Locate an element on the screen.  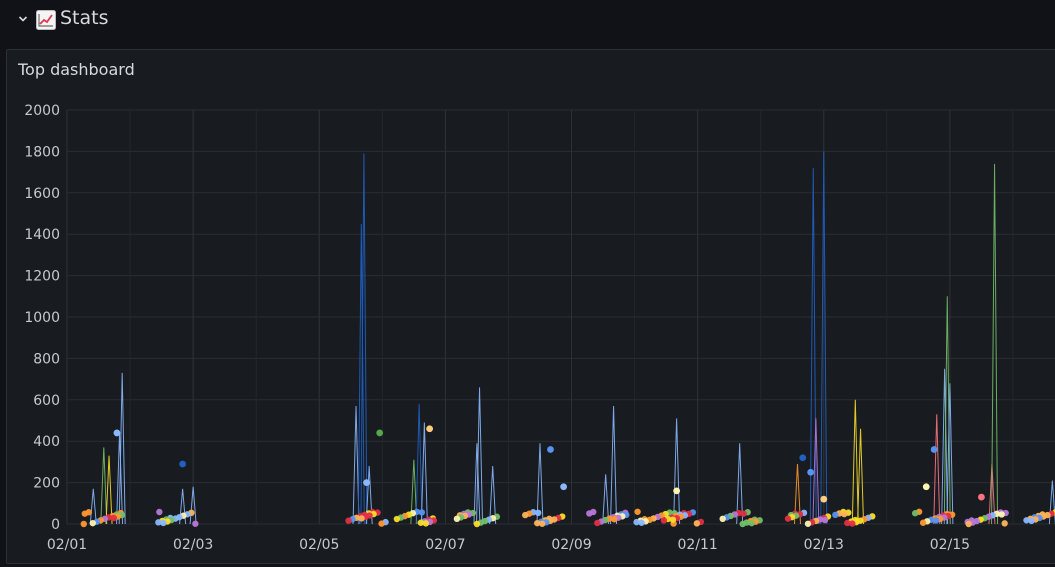
panel-title: Top dashboard is located at coordinates (76, 69).